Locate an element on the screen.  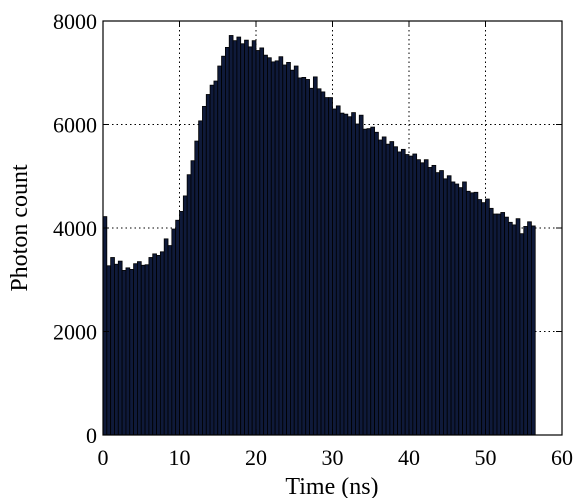
x-tick-labels: 0 10 20 30 40 50 60 is located at coordinates (336, 457).